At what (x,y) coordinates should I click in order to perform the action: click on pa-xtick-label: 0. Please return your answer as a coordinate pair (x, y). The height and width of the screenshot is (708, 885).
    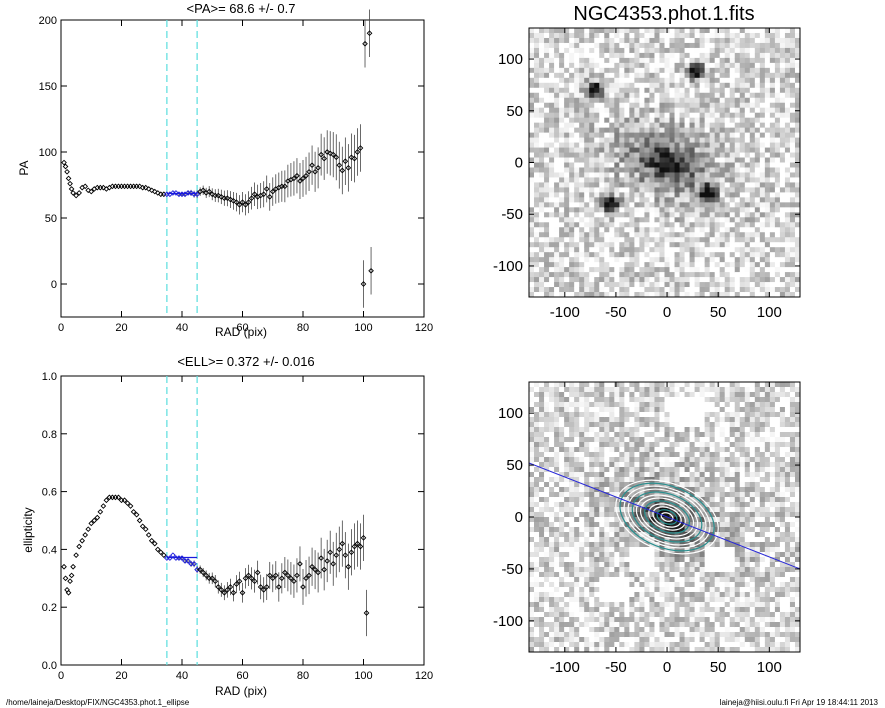
    Looking at the image, I should click on (61, 328).